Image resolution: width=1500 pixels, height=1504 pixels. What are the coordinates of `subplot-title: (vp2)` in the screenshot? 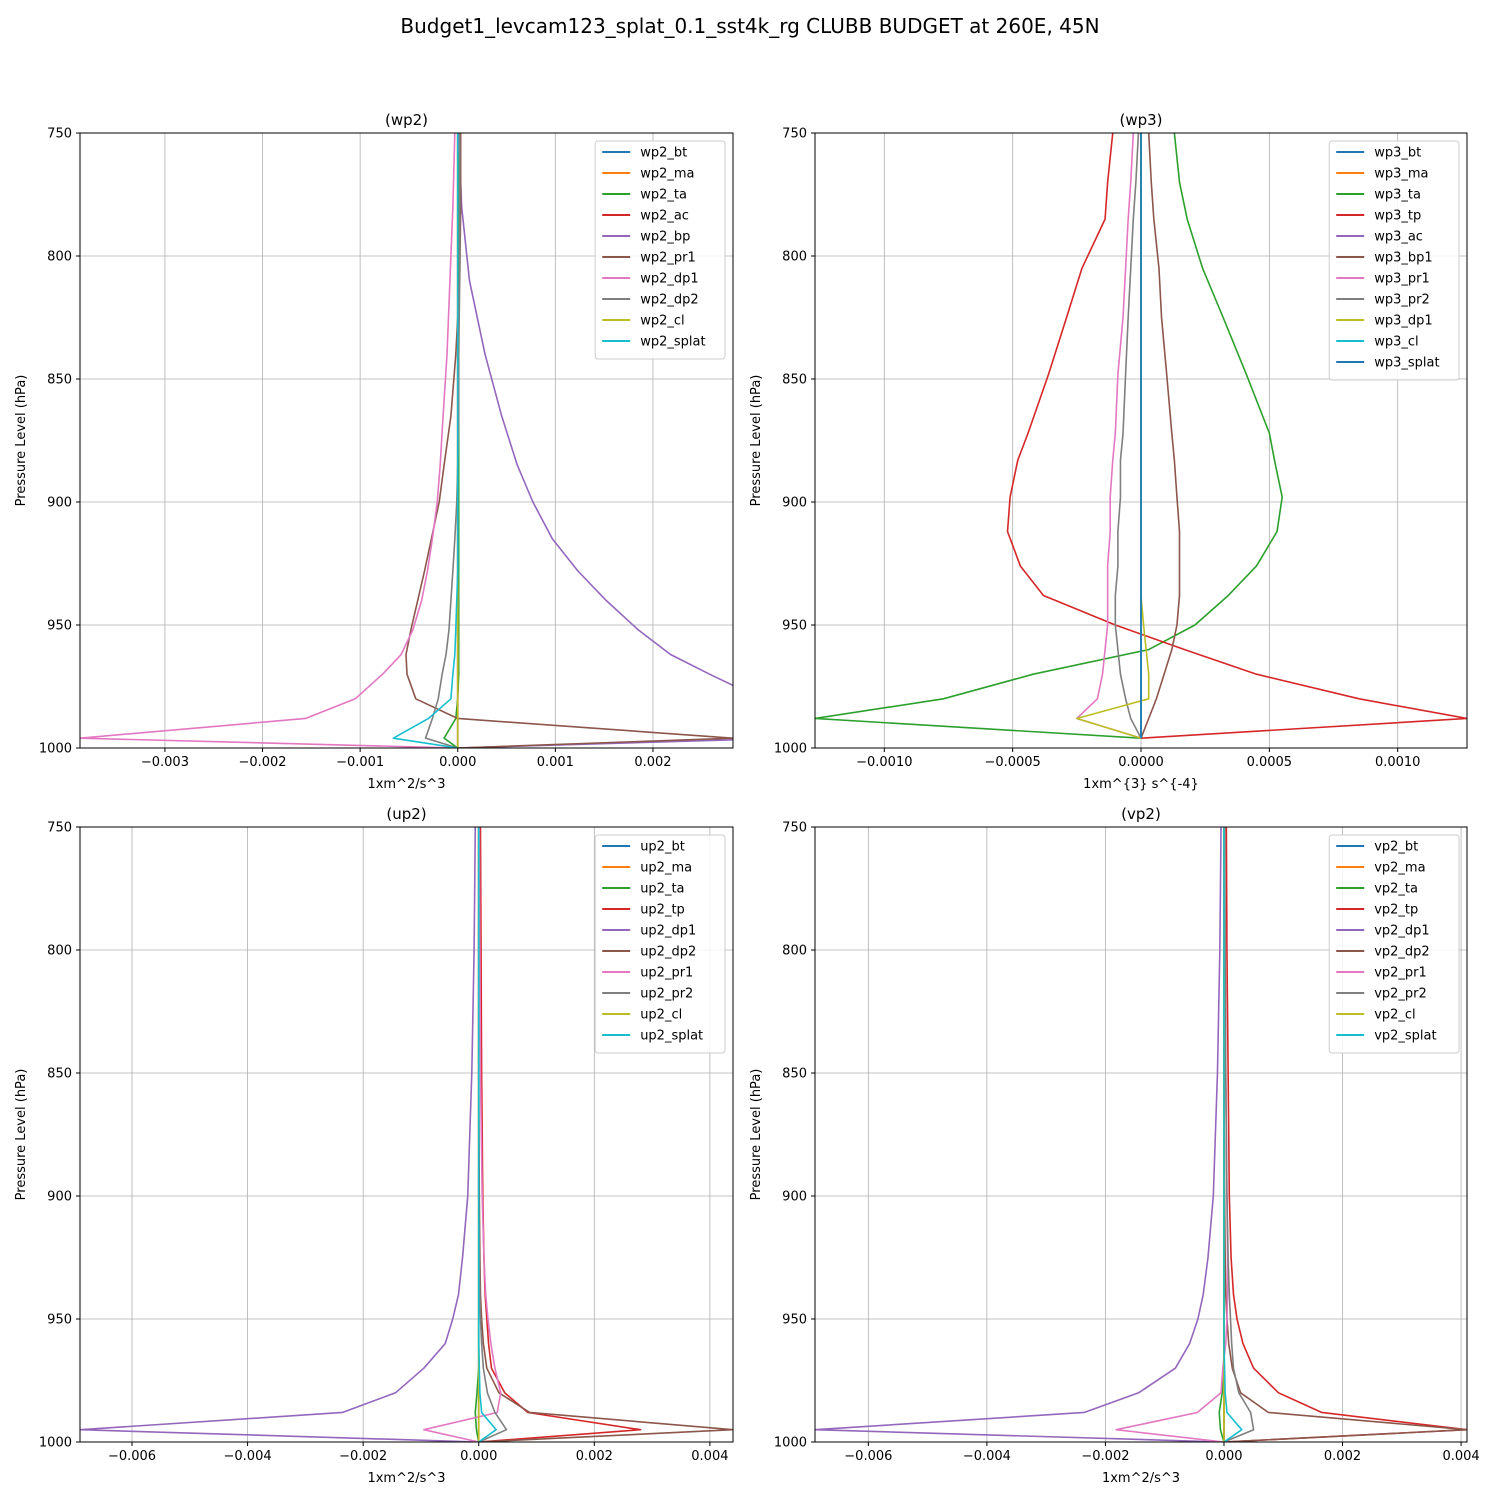 It's located at (1141, 814).